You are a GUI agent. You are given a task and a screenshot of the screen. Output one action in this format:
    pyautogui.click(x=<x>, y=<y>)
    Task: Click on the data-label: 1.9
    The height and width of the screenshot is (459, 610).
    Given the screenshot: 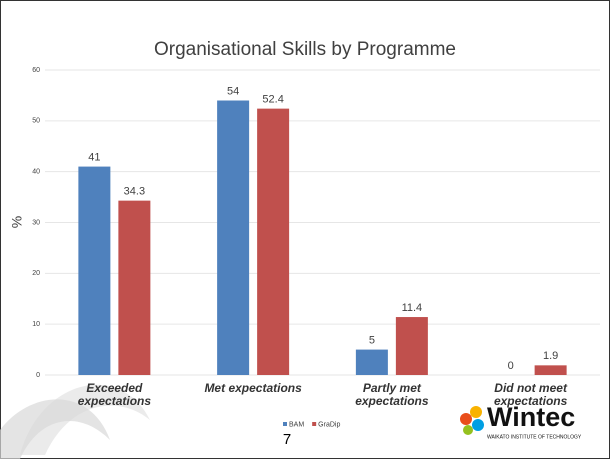 What is the action you would take?
    pyautogui.click(x=550, y=356)
    